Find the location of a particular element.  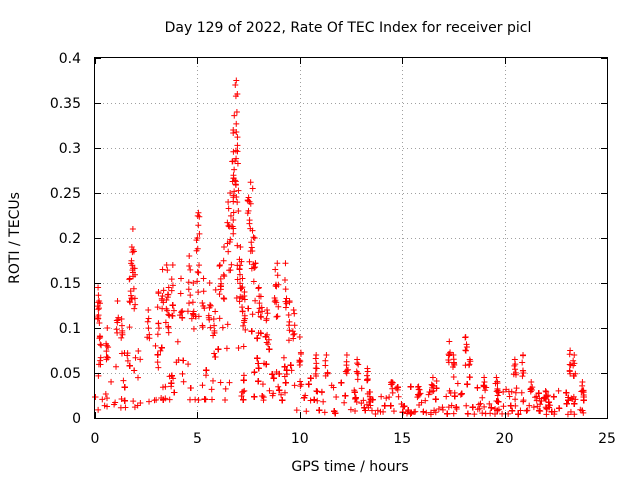

y-tick-labels: 00.050.10.150.20.250.30.350.4 is located at coordinates (65, 239).